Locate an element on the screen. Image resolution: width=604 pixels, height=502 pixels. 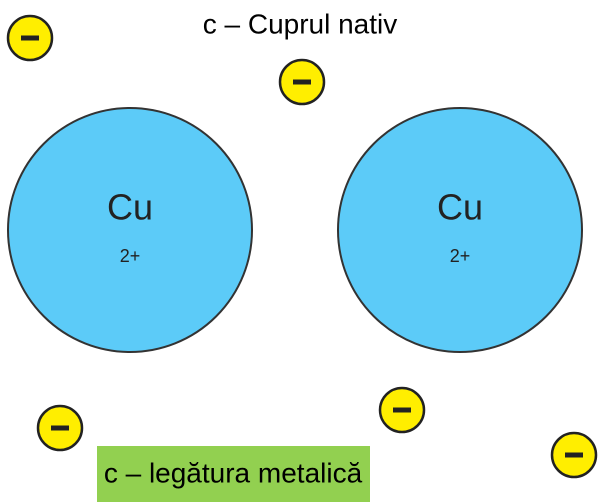
caption-box is located at coordinates (233, 474).